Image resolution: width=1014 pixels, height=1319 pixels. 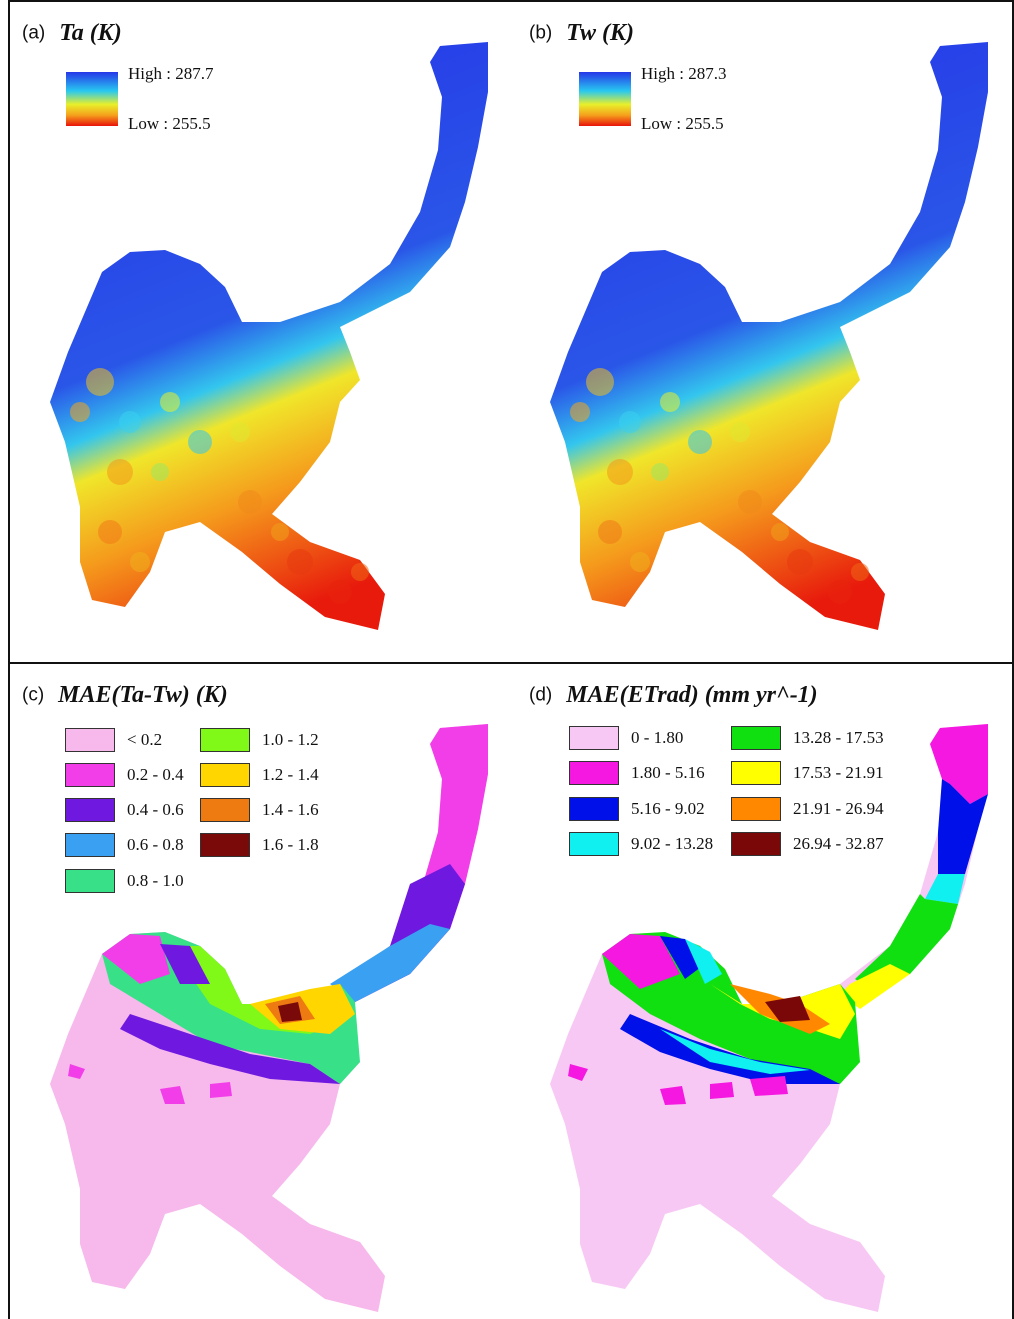 What do you see at coordinates (155, 809) in the screenshot?
I see `legend-label: 0.4 - 0.6` at bounding box center [155, 809].